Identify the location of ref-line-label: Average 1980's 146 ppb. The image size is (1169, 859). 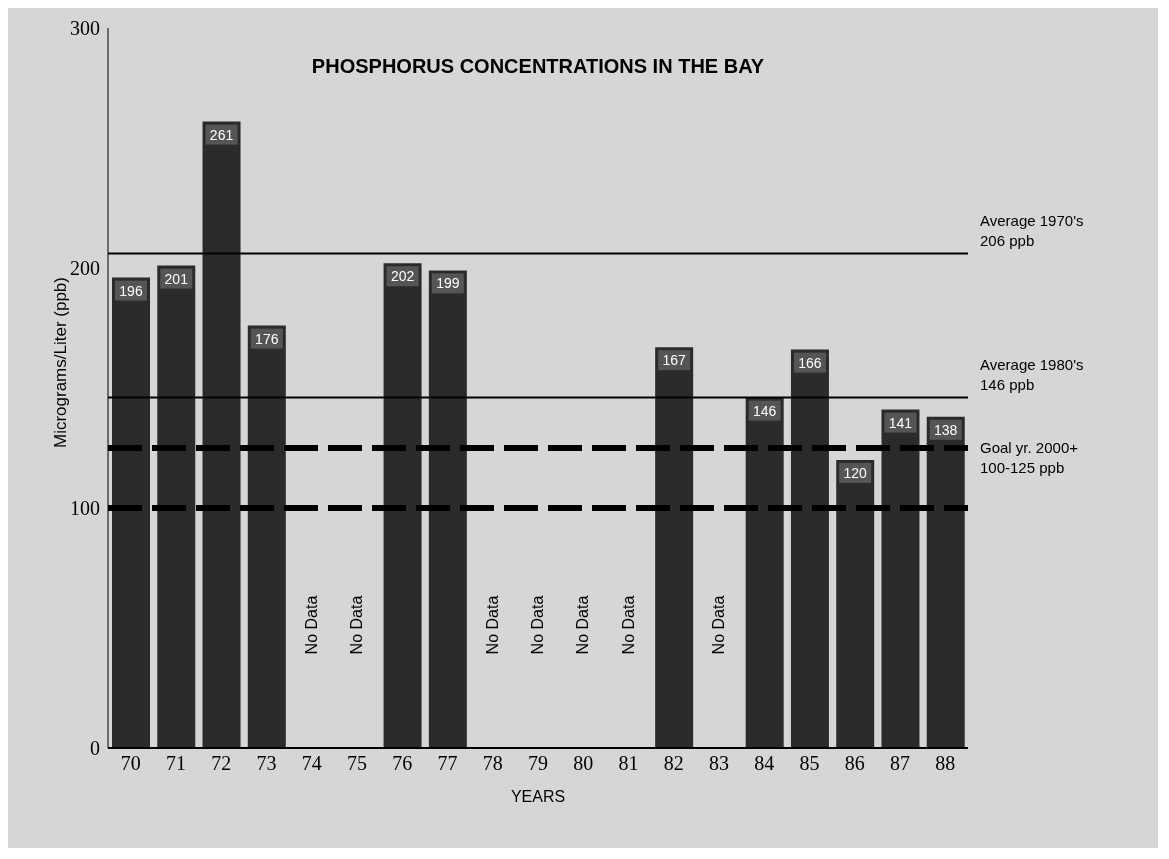
(1032, 374).